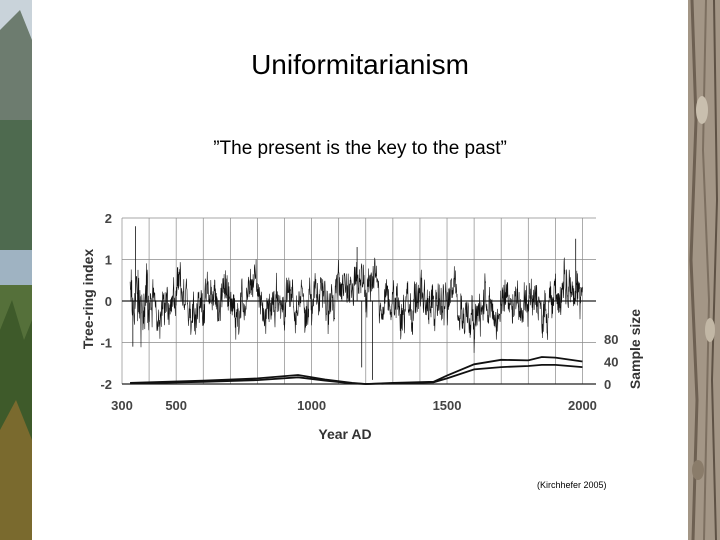  I want to click on y2-tick-label: 40, so click(611, 362).